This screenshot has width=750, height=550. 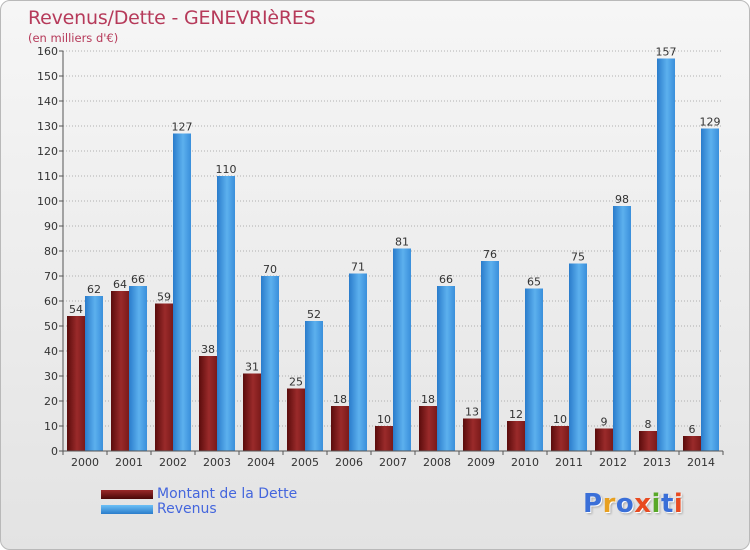 I want to click on value-label-revenue-2004: 70, so click(x=270, y=269).